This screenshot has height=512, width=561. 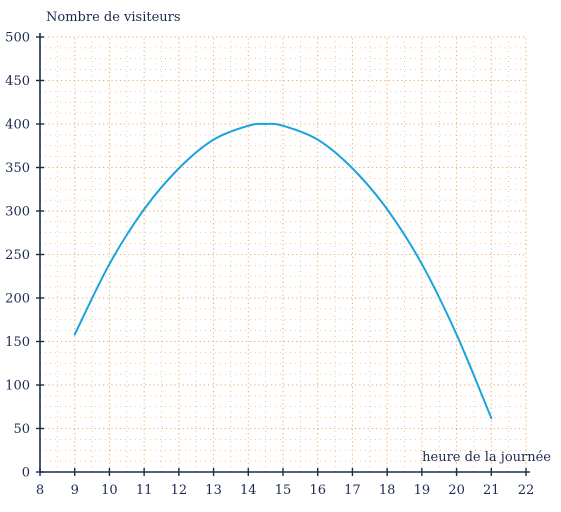 What do you see at coordinates (491, 490) in the screenshot?
I see `x-tick-label: 21` at bounding box center [491, 490].